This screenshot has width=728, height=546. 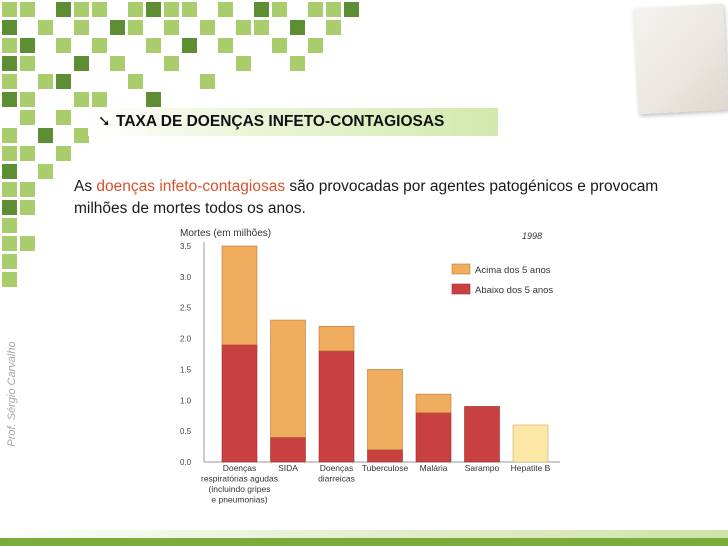 What do you see at coordinates (191, 186) in the screenshot?
I see `intro-highlight: doenças infeto-contagiosas` at bounding box center [191, 186].